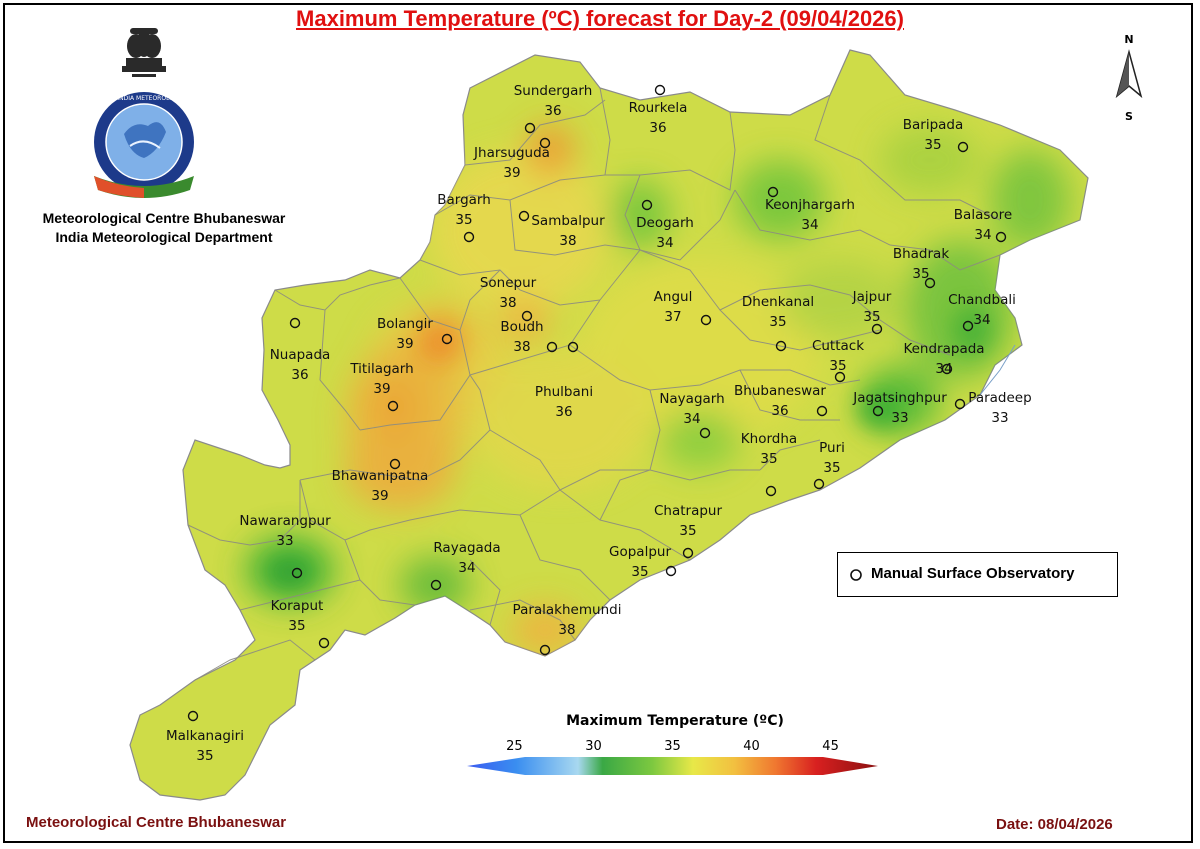 The width and height of the screenshot is (1200, 849). I want to click on station-temp-bolangir: 39, so click(404, 344).